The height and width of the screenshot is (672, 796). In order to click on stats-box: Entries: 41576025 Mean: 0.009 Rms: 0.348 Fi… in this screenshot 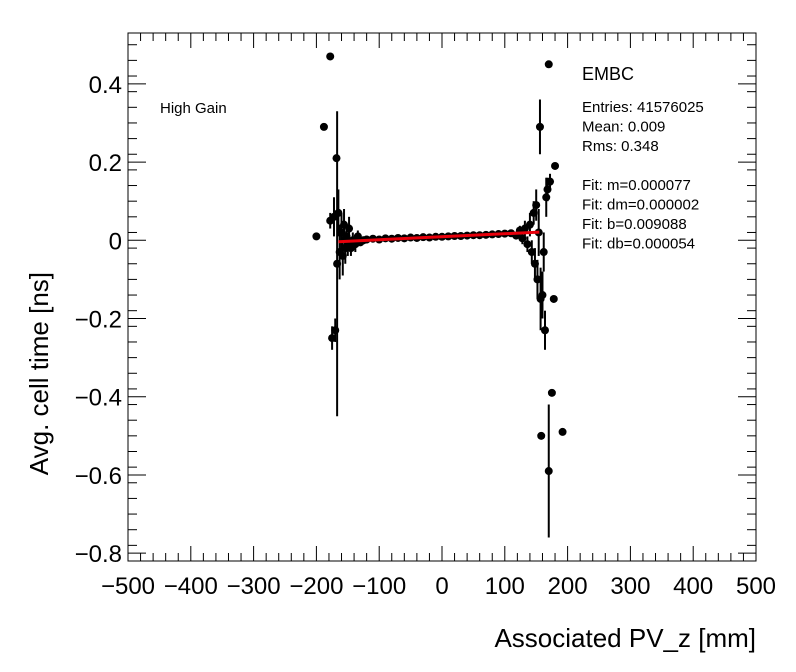, I will do `click(643, 176)`.